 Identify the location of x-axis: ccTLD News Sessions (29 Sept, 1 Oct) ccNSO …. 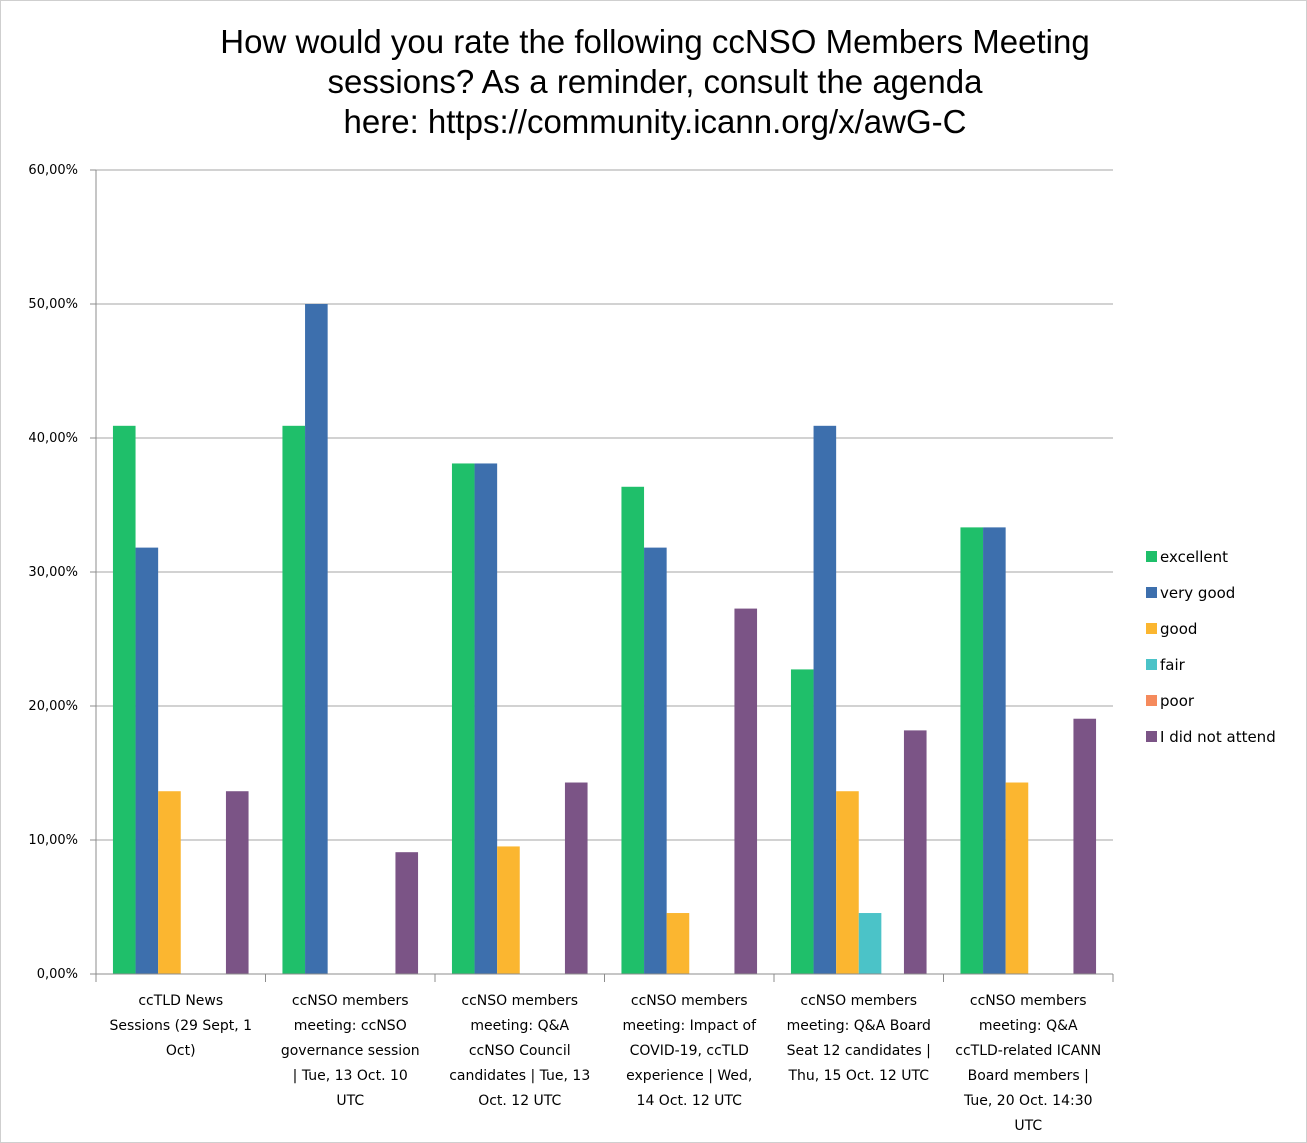
(604, 1053).